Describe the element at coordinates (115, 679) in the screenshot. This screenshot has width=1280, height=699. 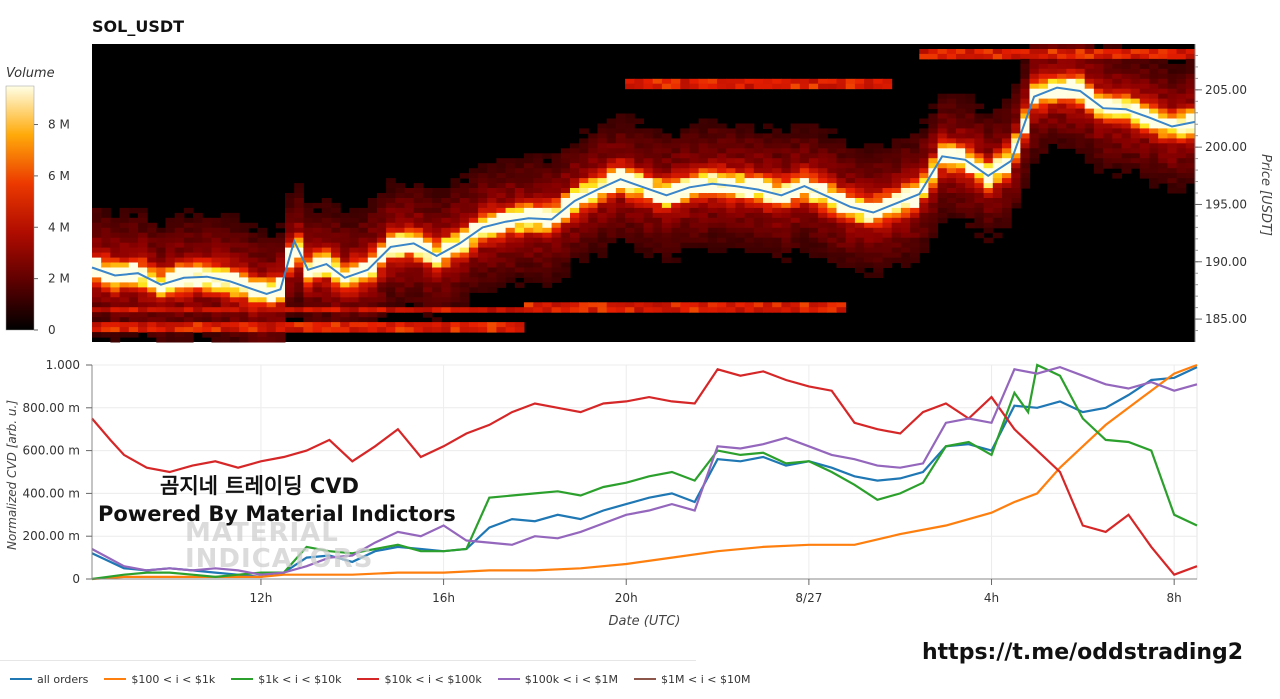
I see `legend-swatch` at that location.